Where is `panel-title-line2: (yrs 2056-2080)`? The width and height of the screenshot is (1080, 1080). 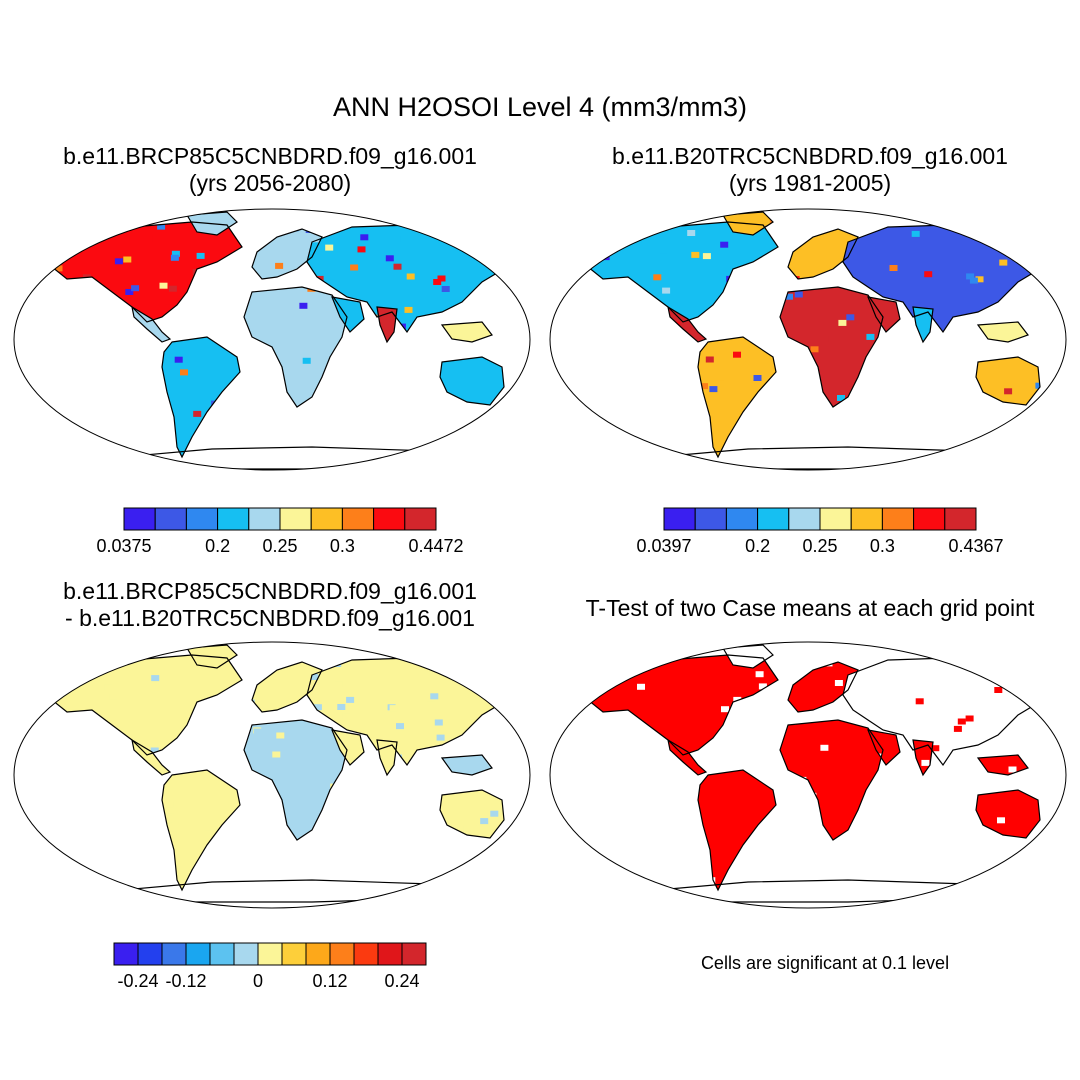
panel-title-line2: (yrs 2056-2080) is located at coordinates (270, 183).